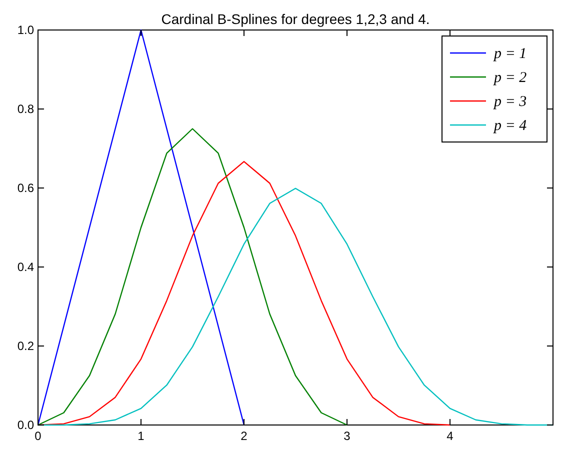 This screenshot has width=563, height=457. I want to click on y-tick-label: 0.6, so click(25, 188).